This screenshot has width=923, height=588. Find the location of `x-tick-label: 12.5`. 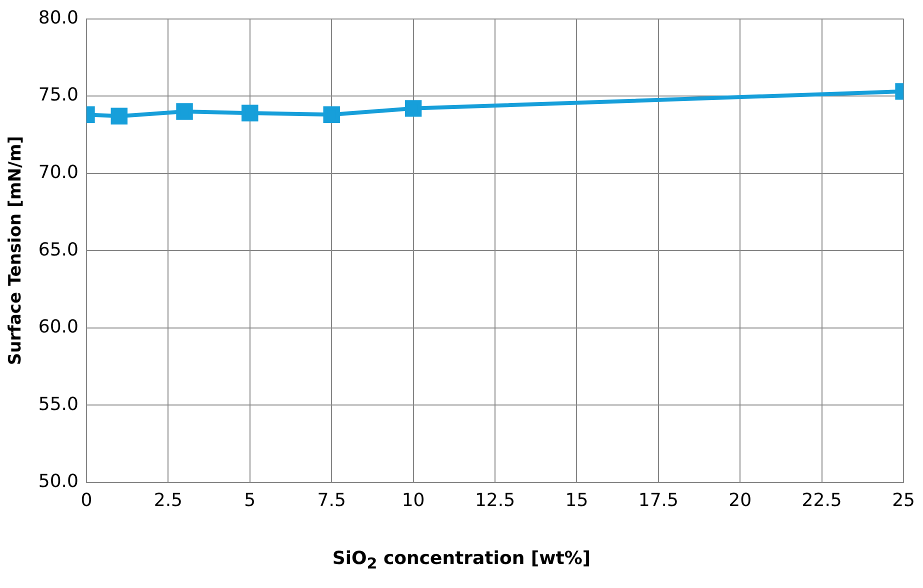

x-tick-label: 12.5 is located at coordinates (495, 500).